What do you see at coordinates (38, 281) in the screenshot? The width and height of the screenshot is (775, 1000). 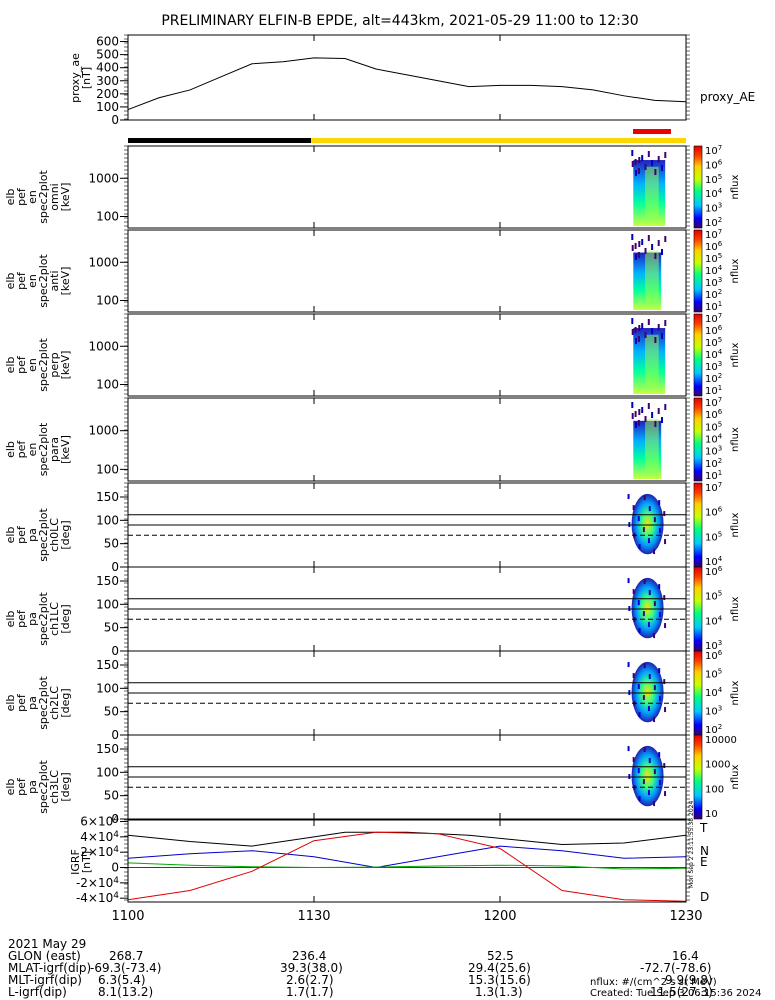 I see `y-axis-label: elbpefenspec2plotanti[keV]` at bounding box center [38, 281].